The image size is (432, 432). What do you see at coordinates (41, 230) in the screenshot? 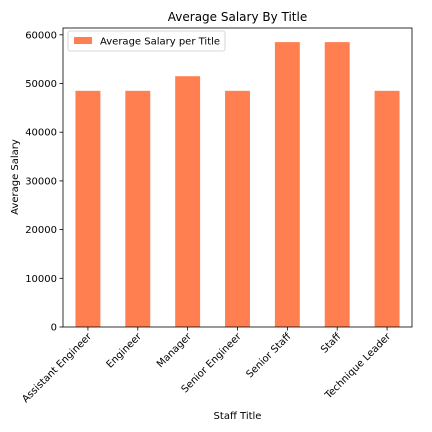
I see `y-tick-label: 20000` at bounding box center [41, 230].